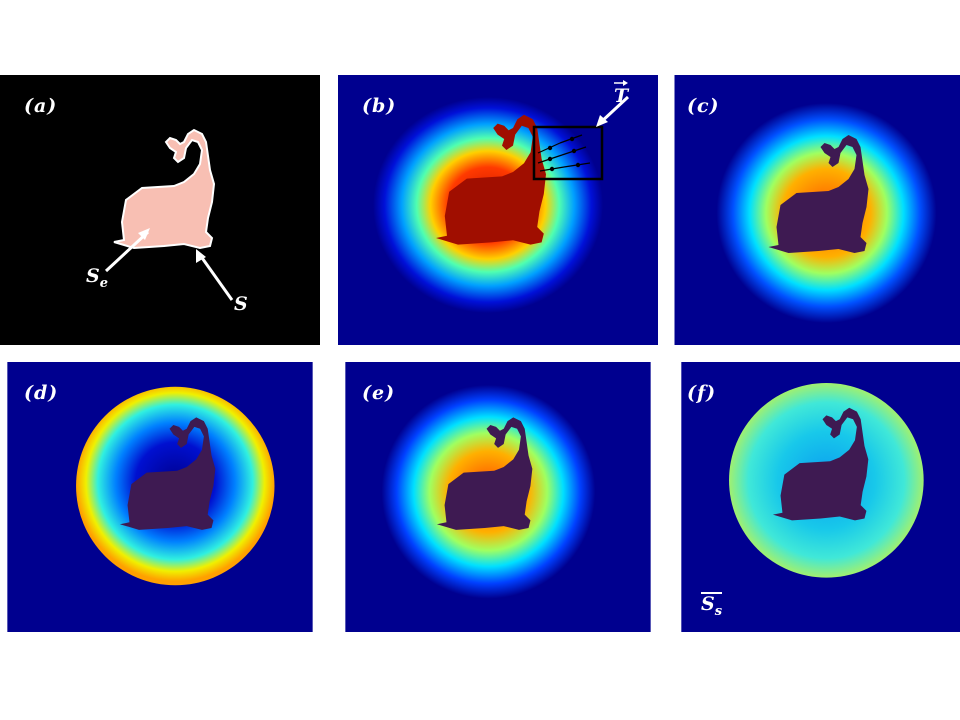 This screenshot has height=720, width=960. I want to click on ss-annotation: Ss, so click(712, 605).